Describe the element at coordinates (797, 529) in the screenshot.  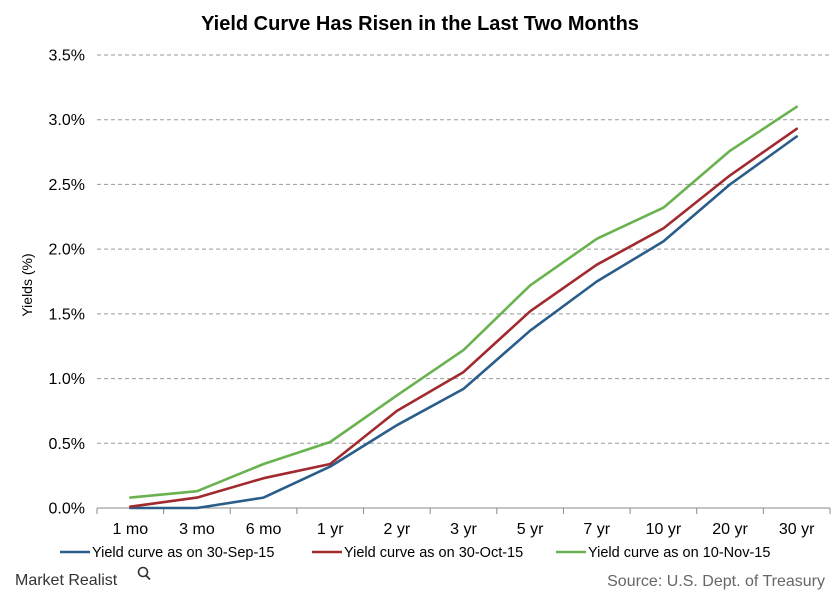
I see `x-tick-label: 30 yr` at that location.